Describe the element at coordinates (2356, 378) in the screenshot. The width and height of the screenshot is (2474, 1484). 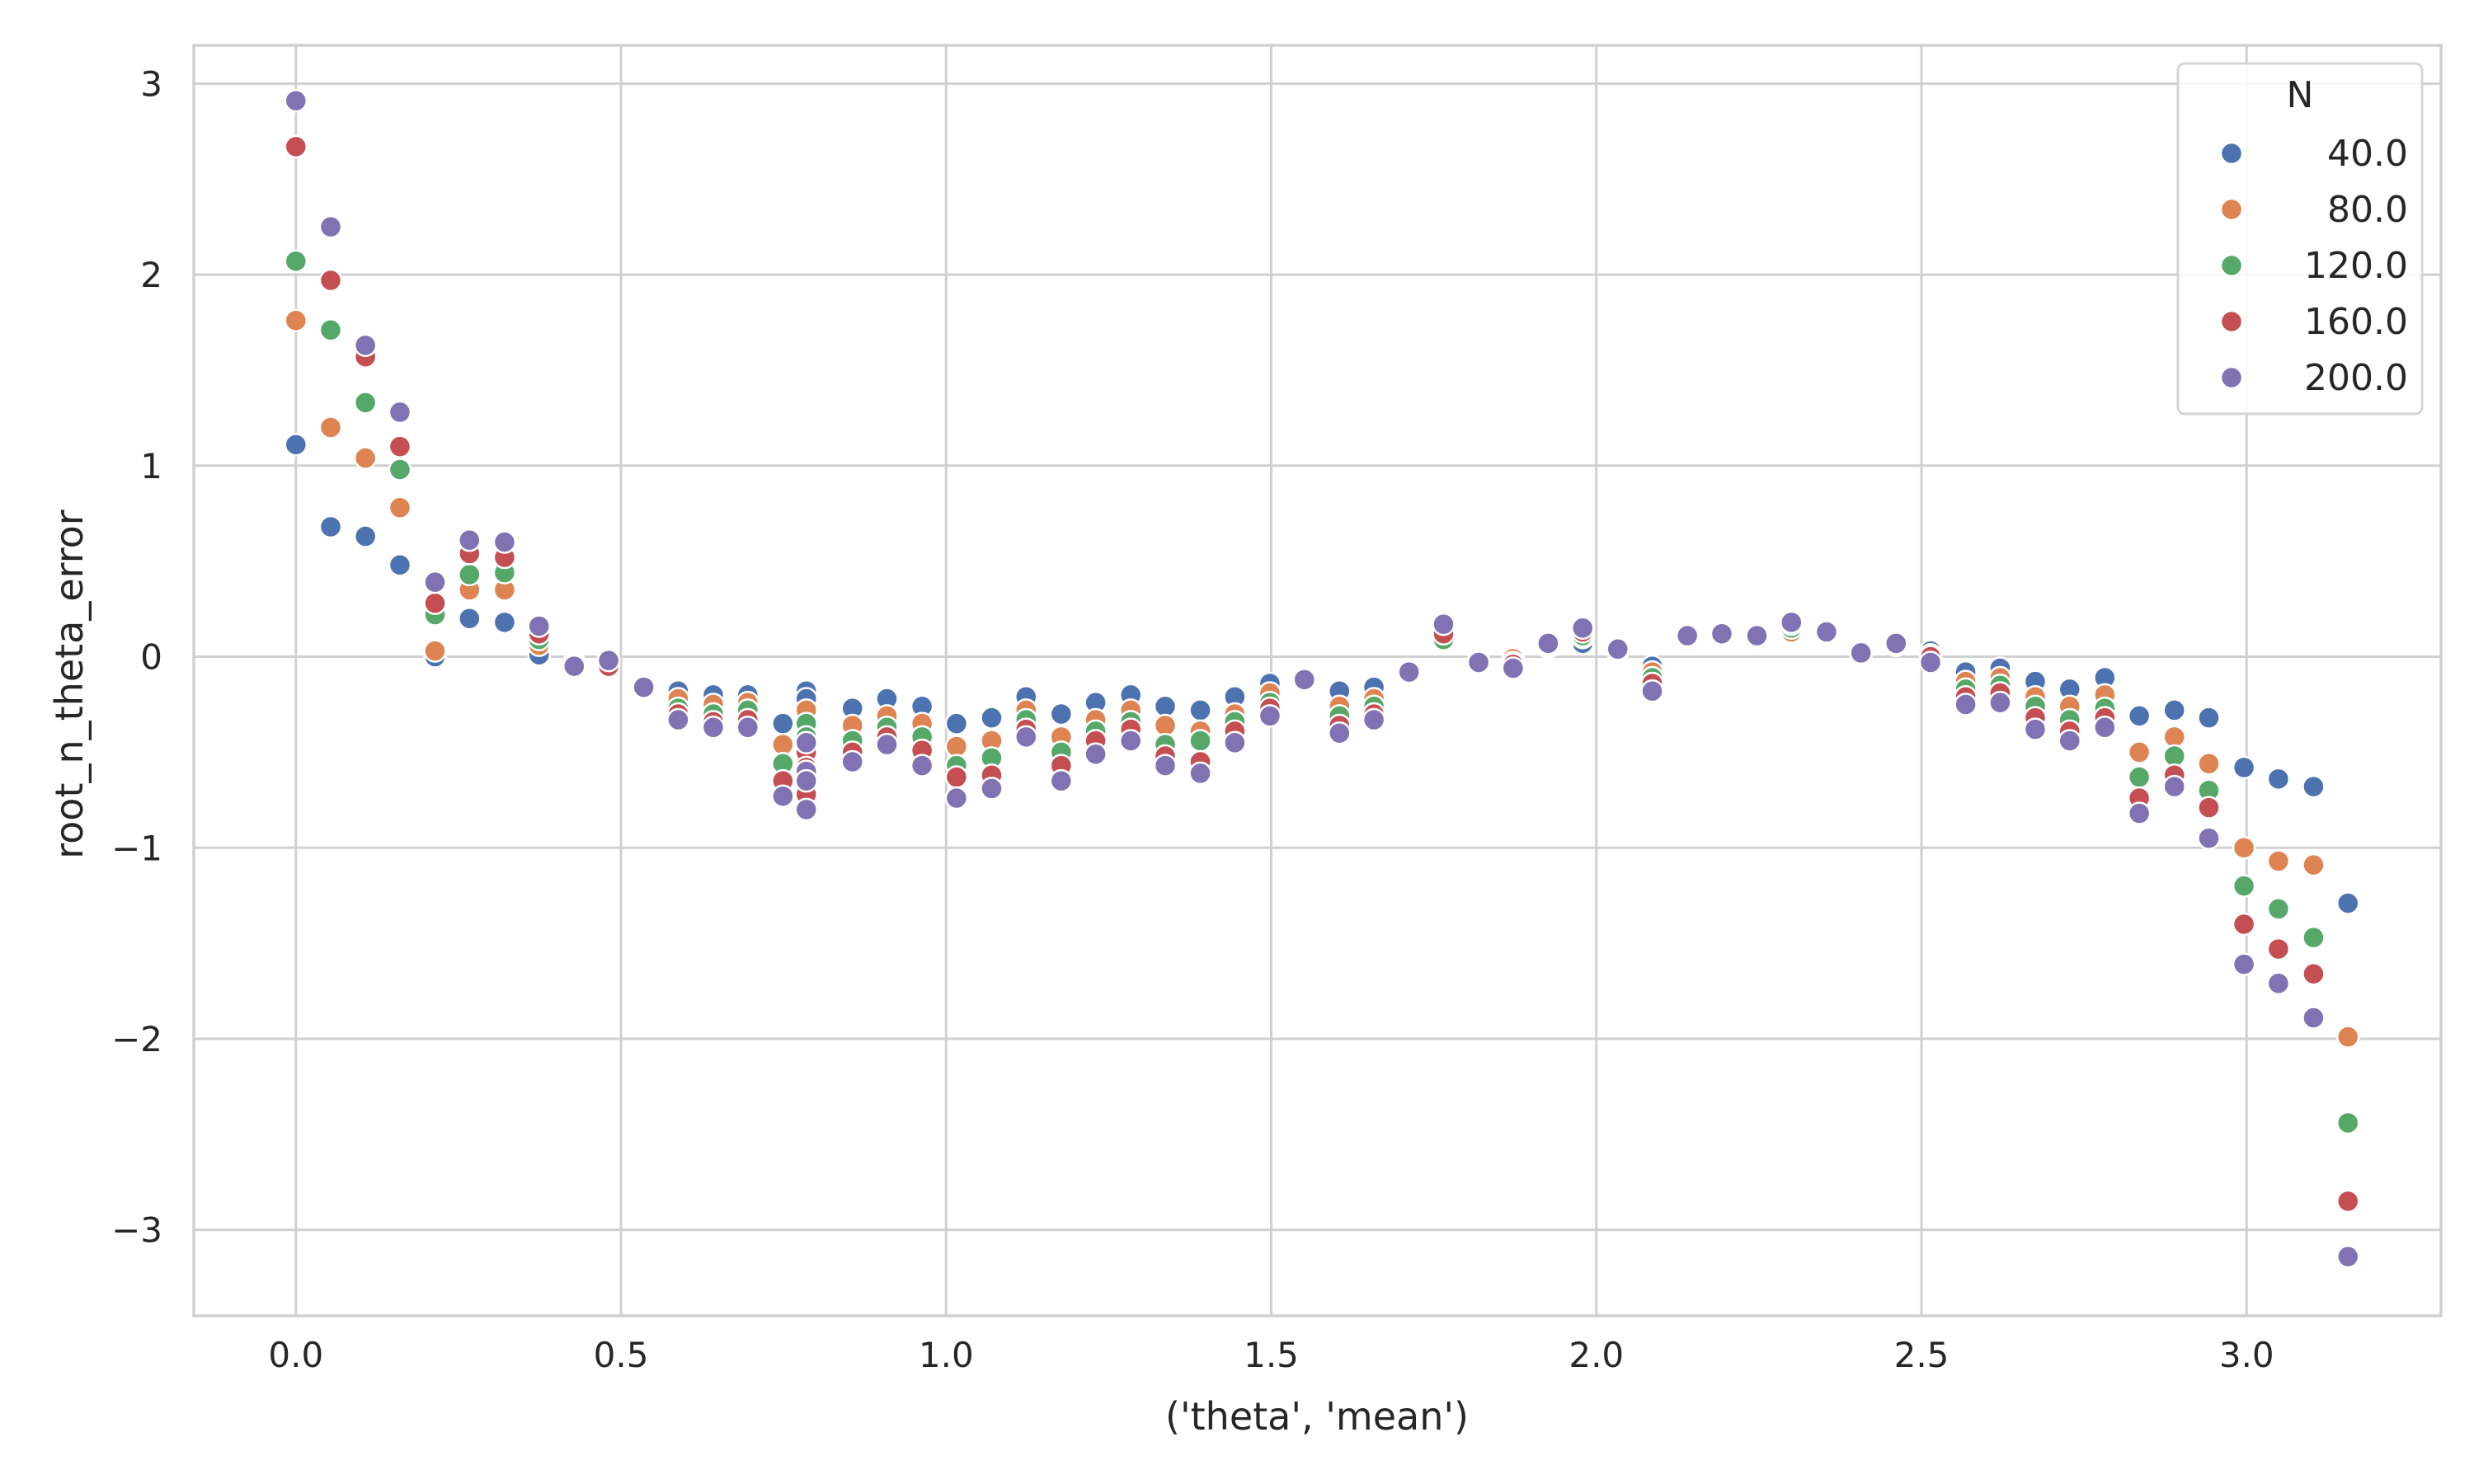
I see `legend-label: 200.0` at that location.